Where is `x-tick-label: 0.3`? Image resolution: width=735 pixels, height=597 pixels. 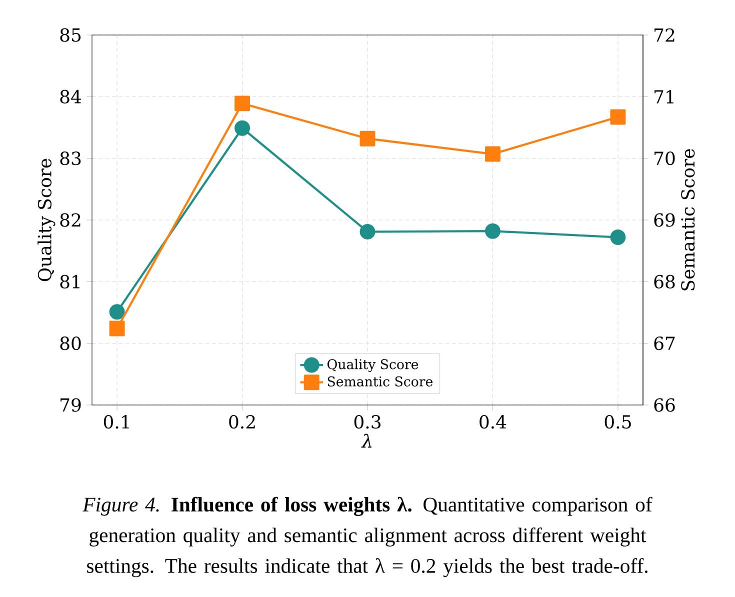 x-tick-label: 0.3 is located at coordinates (367, 422).